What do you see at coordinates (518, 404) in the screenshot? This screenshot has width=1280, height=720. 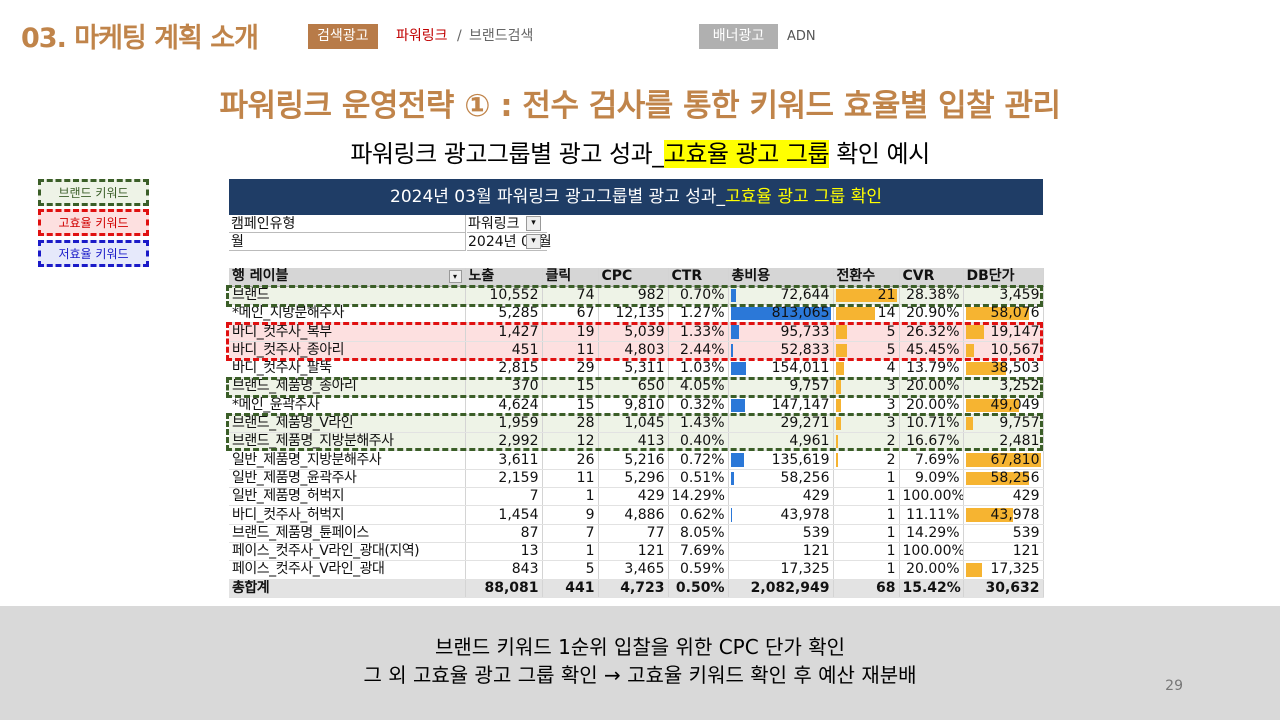 I see `cell-impressions-text: 4,624` at bounding box center [518, 404].